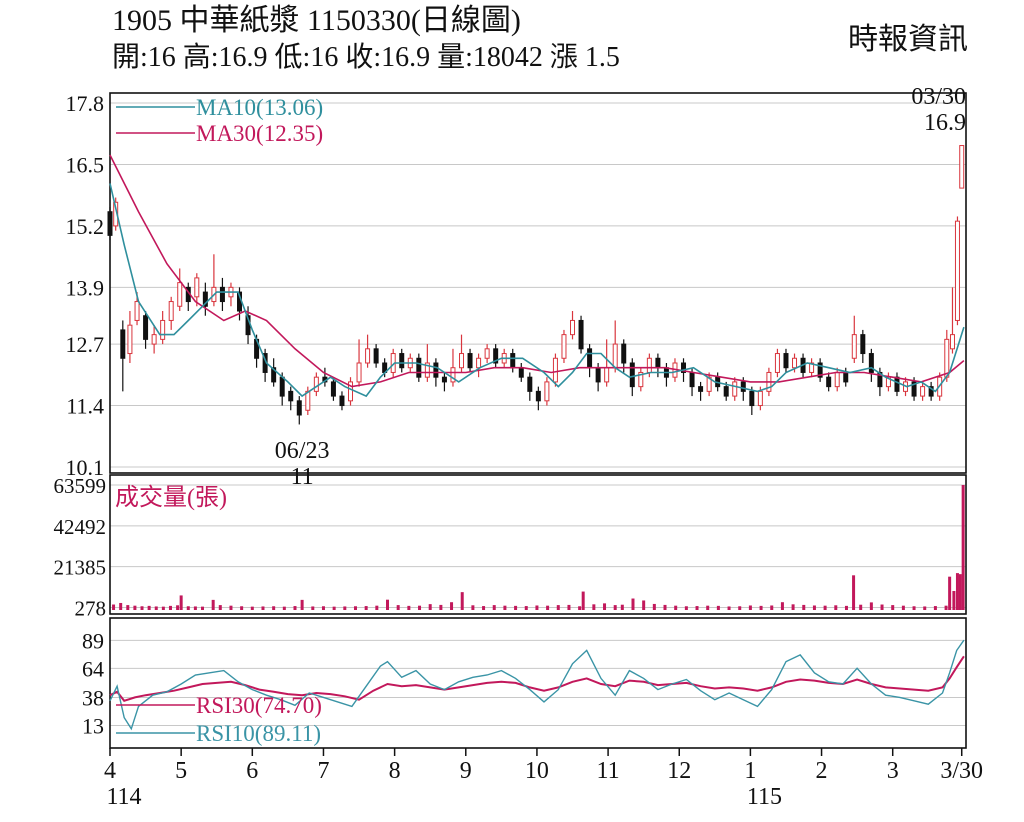 The image size is (1024, 822). What do you see at coordinates (302, 451) in the screenshot?
I see `low-date-annotation: 06/23` at bounding box center [302, 451].